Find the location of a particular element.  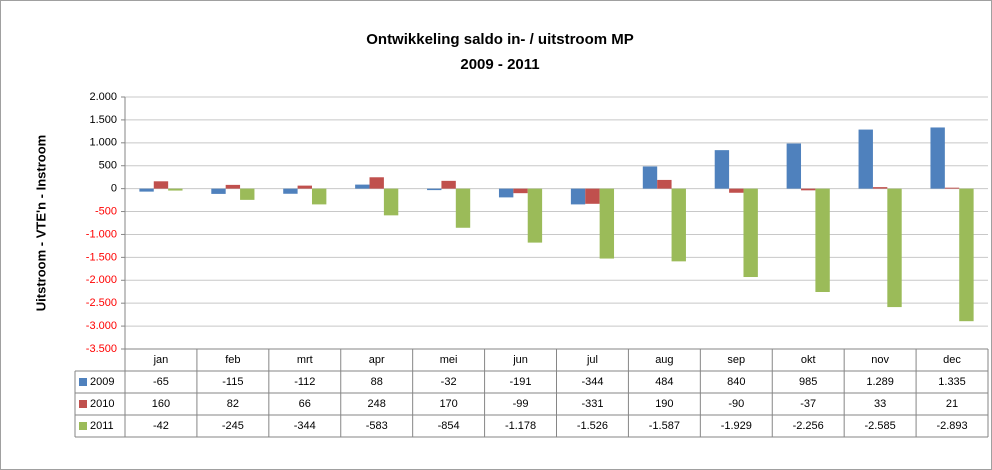

table-value: -245 is located at coordinates (233, 426).